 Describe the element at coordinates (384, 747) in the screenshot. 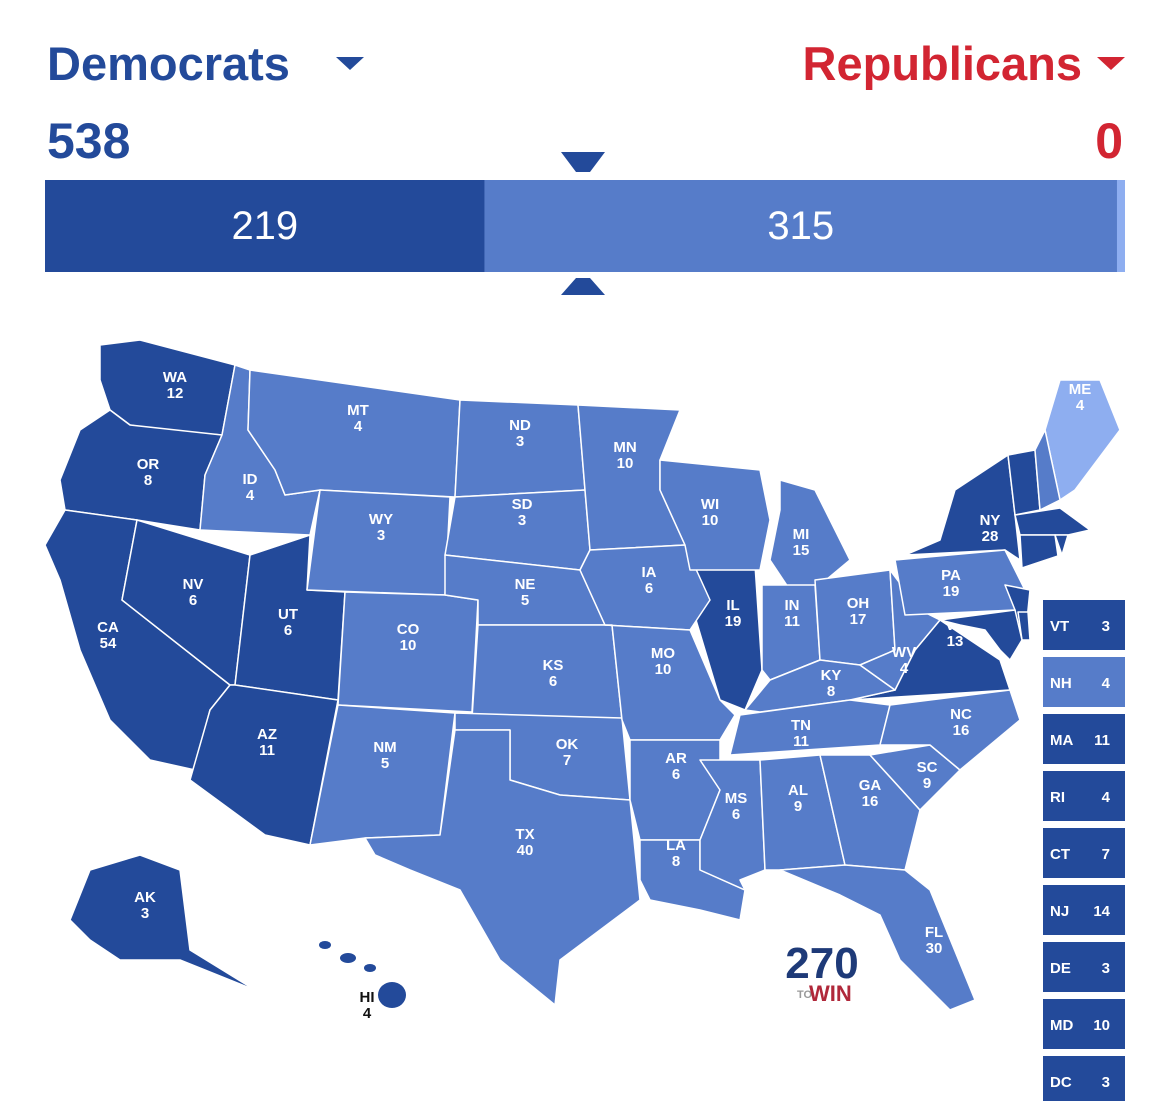

I see `state-abbr: NM` at that location.